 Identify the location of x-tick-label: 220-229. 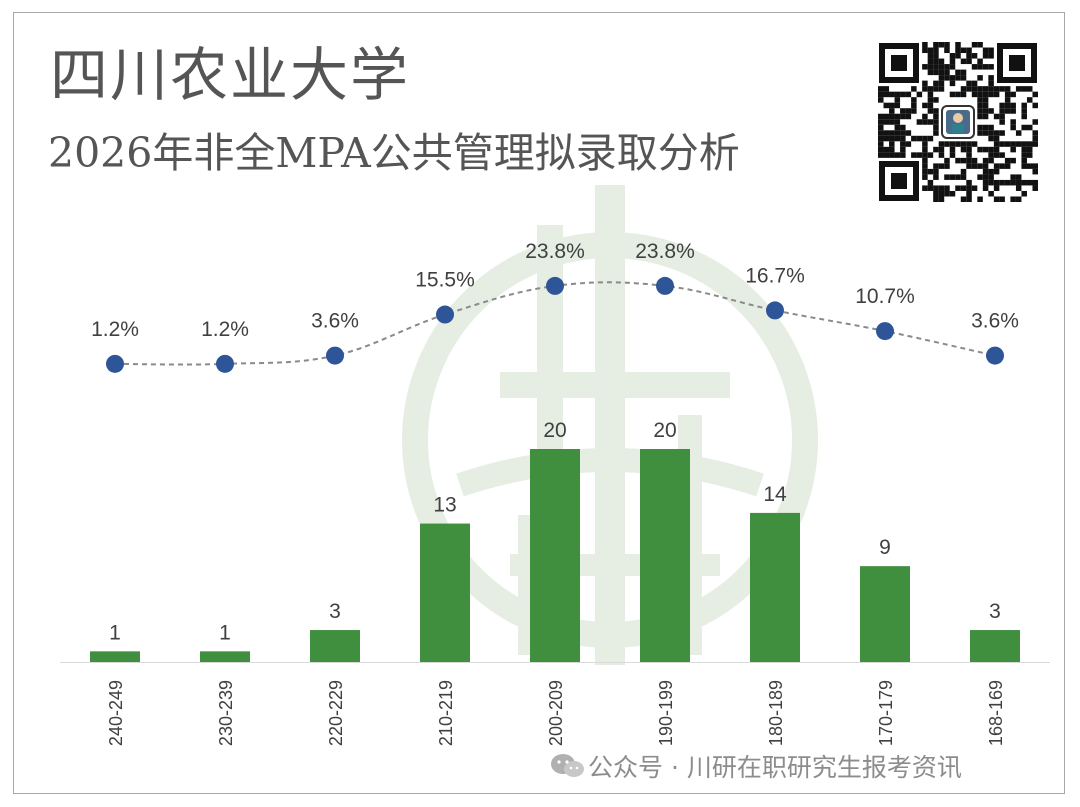
(336, 713).